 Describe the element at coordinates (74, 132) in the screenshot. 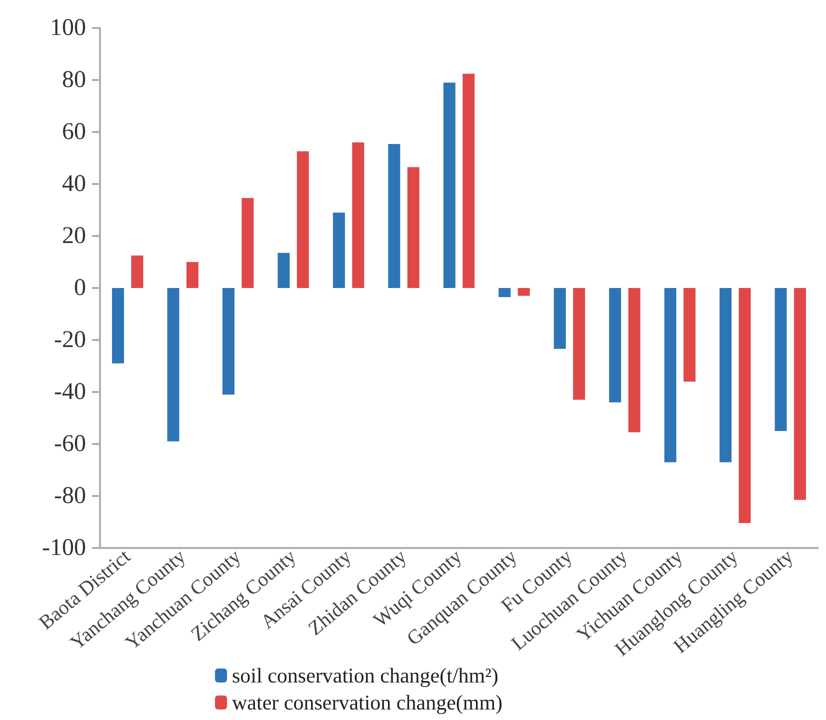

I see `y-tick-label: 60` at that location.